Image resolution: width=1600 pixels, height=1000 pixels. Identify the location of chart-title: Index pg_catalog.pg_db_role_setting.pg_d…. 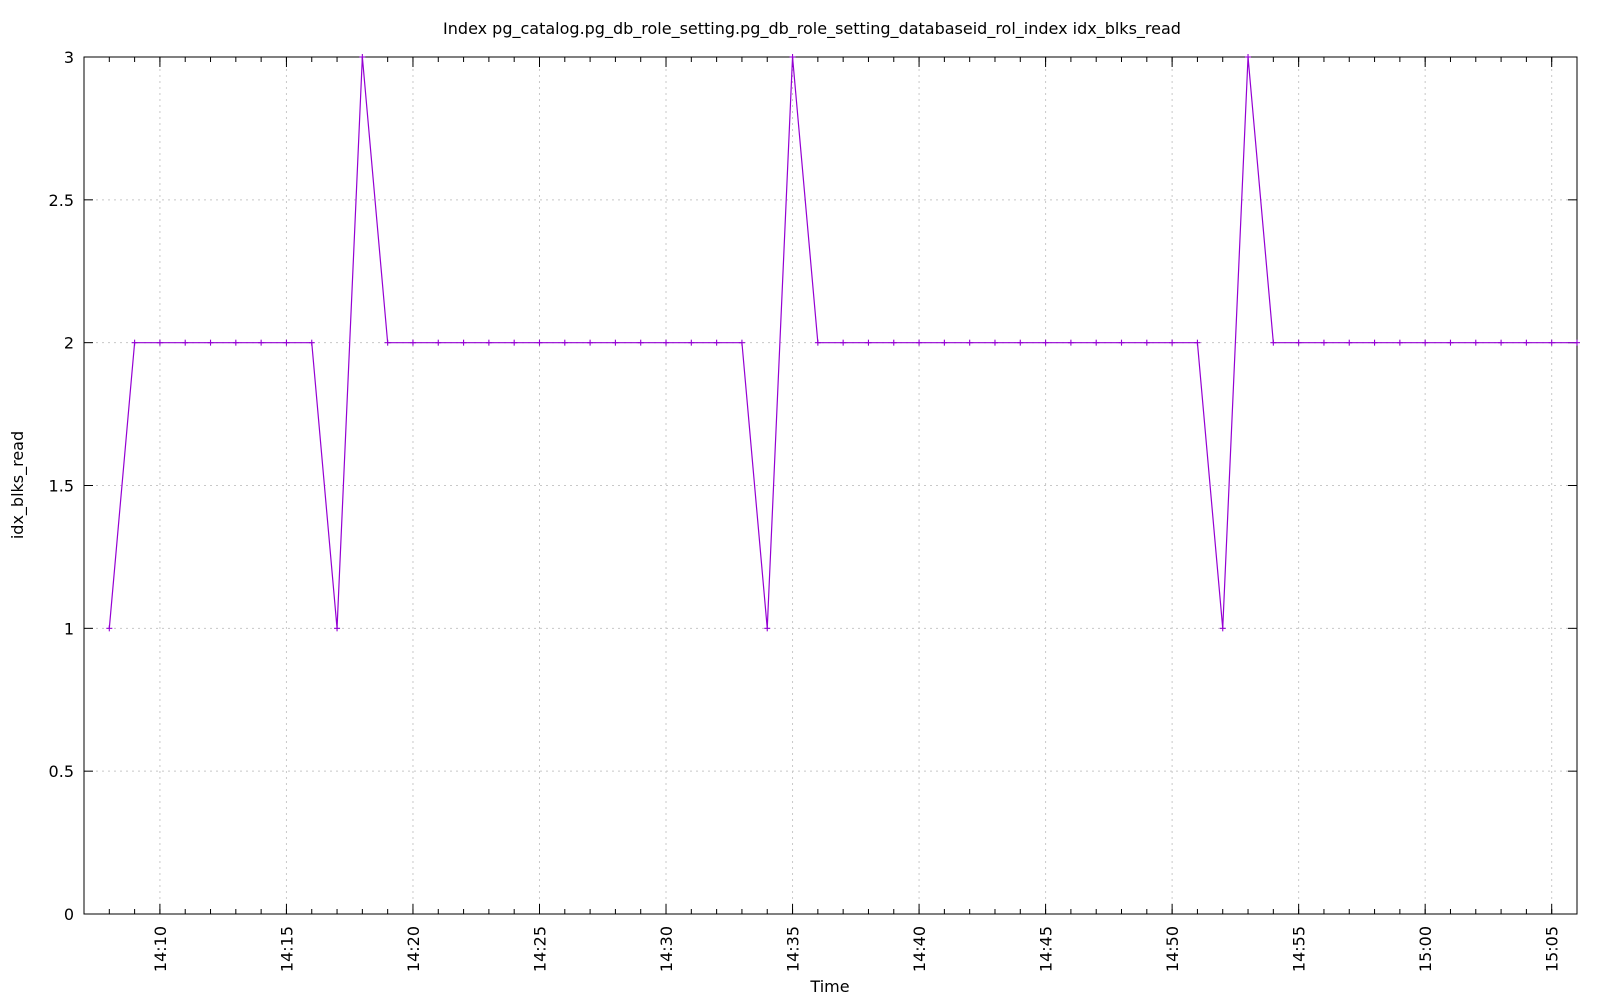
(812, 29).